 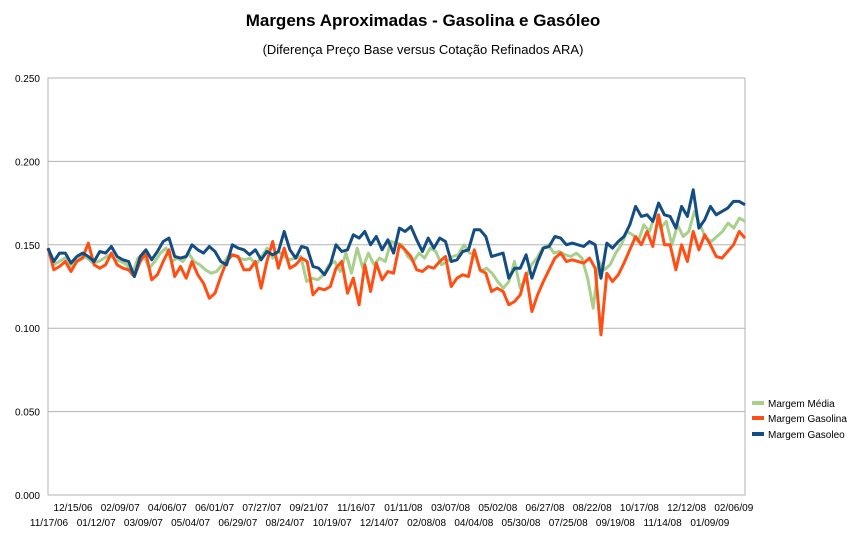 What do you see at coordinates (27, 496) in the screenshot?
I see `y-tick-label: 0.000` at bounding box center [27, 496].